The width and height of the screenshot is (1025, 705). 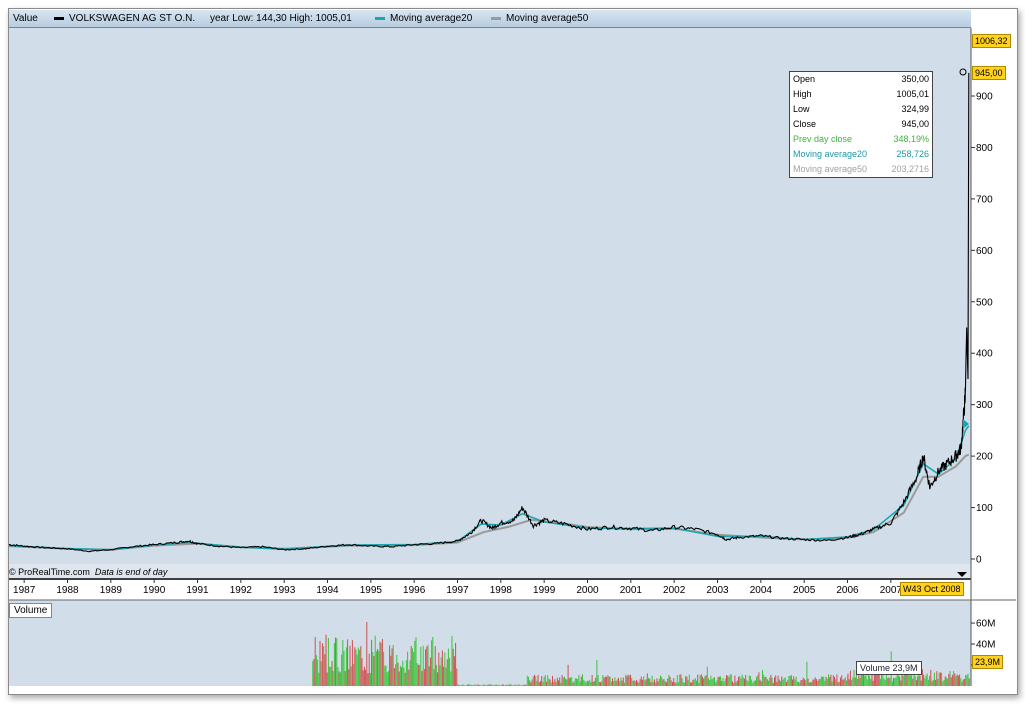 I want to click on date-cursor-tag: W43 Oct 2008, so click(x=932, y=589).